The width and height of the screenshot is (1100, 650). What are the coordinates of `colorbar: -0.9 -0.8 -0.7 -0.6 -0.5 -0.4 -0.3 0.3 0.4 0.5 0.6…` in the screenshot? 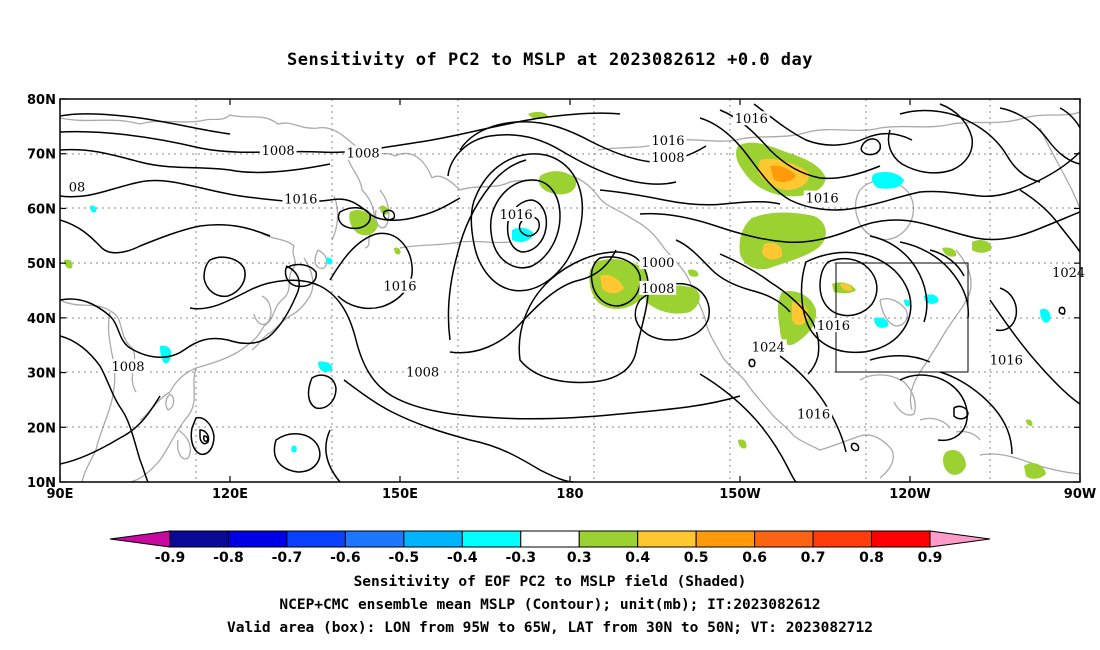 It's located at (550, 548).